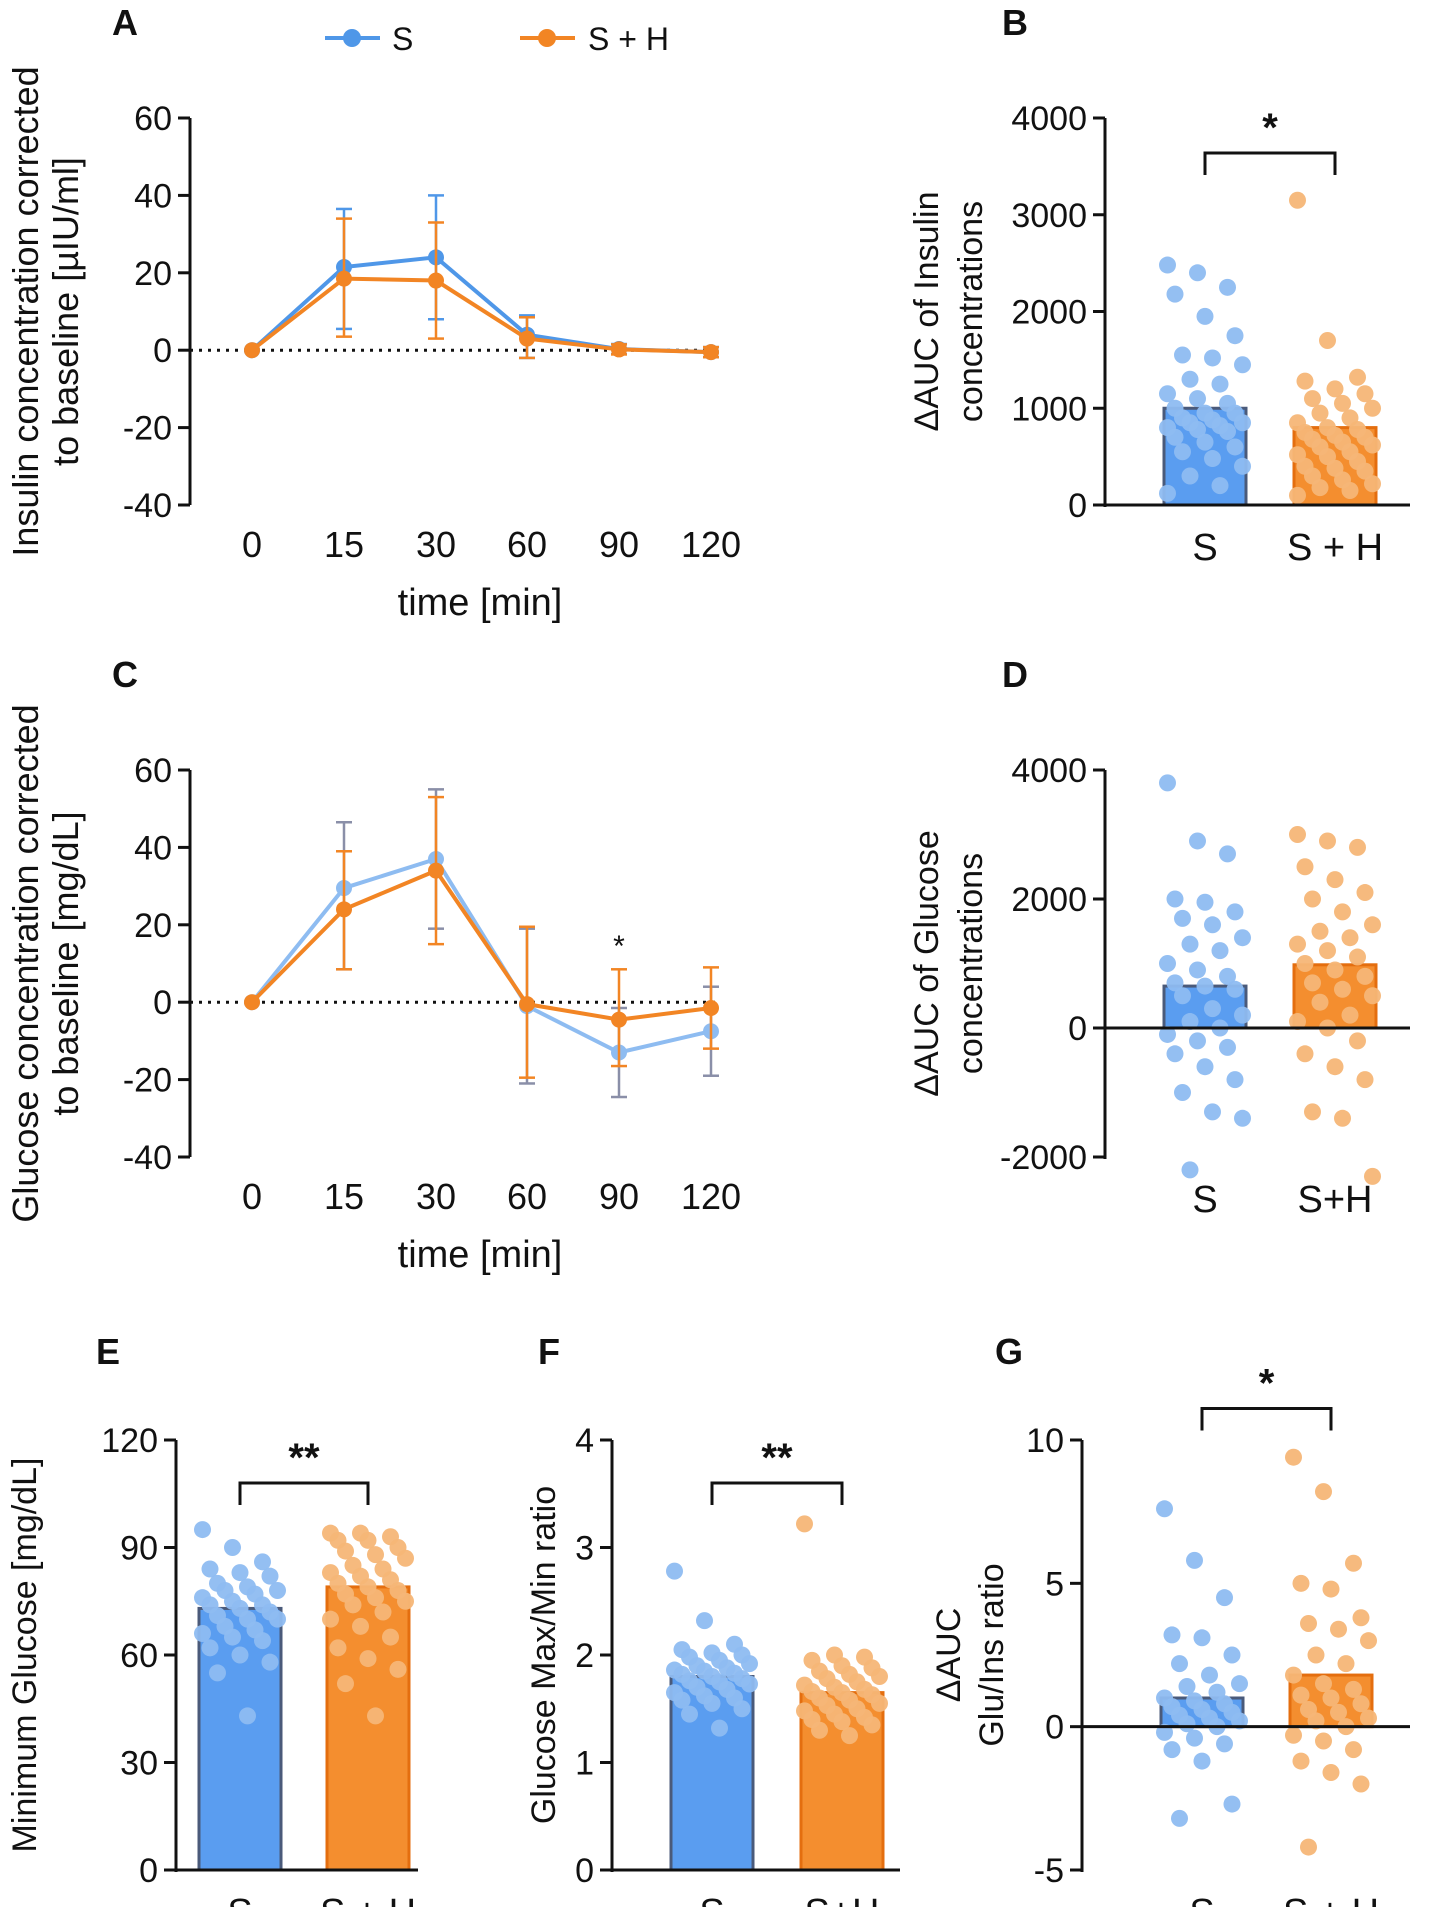 The width and height of the screenshot is (1429, 1907). What do you see at coordinates (147, 1081) in the screenshot?
I see `y-tick-label: -20` at bounding box center [147, 1081].